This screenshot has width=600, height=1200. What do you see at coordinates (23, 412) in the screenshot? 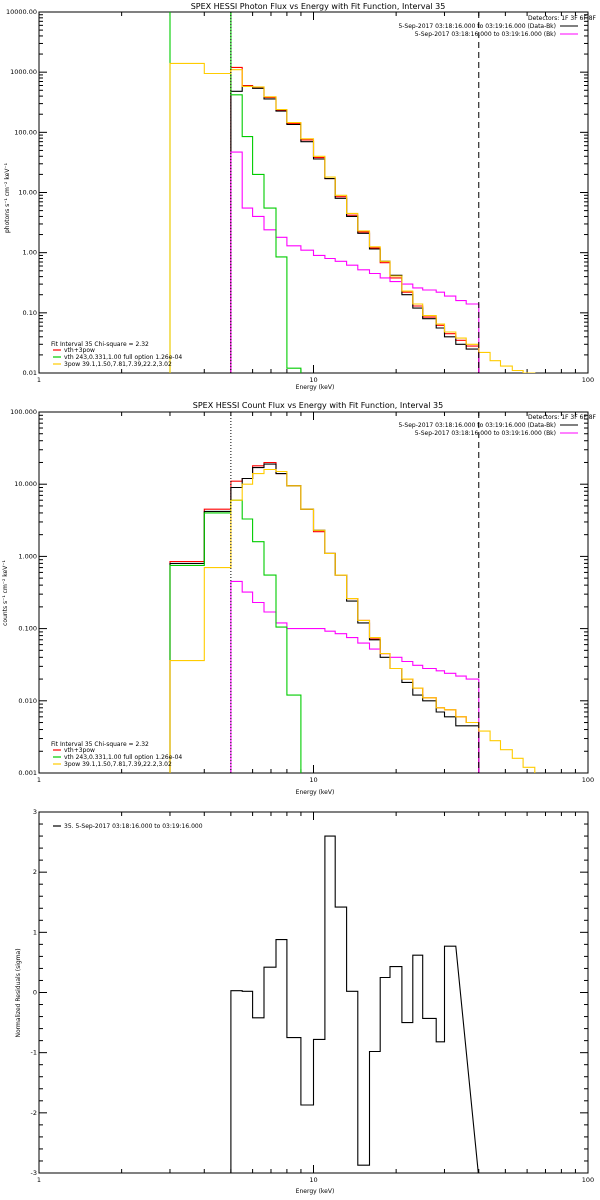
I see `y-tick-label: 100.000` at bounding box center [23, 412].